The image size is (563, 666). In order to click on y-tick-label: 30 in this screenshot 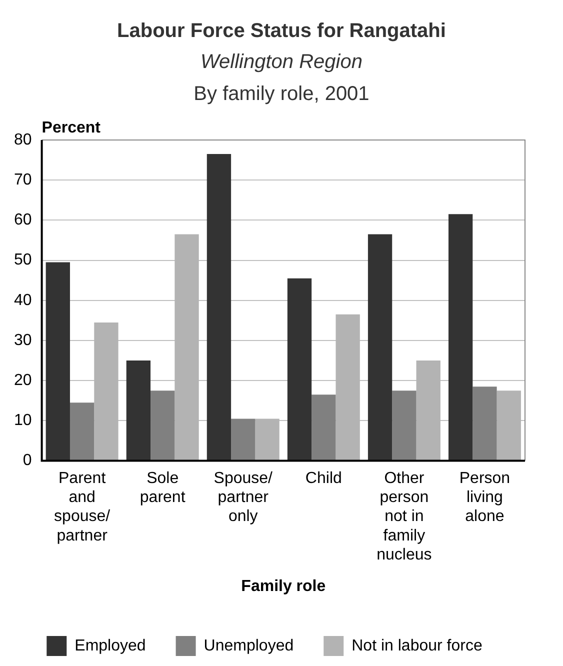, I will do `click(23, 340)`.